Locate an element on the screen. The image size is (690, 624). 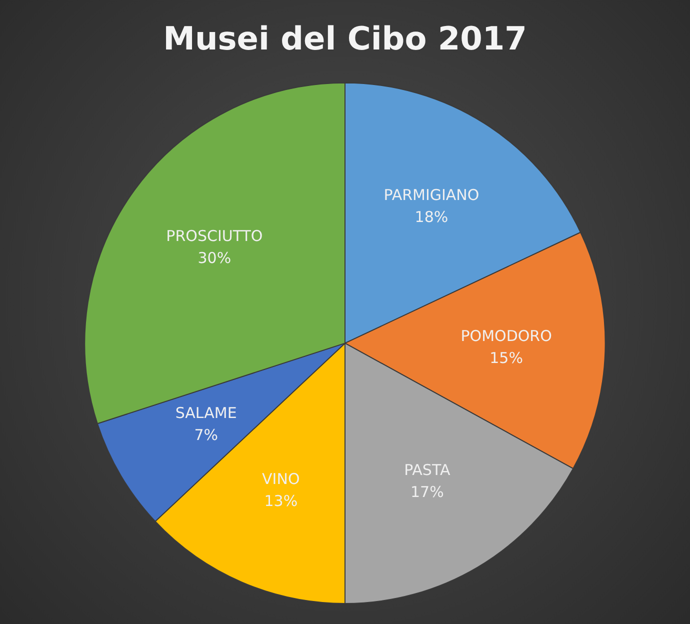
slice-label: PASTA is located at coordinates (427, 470).